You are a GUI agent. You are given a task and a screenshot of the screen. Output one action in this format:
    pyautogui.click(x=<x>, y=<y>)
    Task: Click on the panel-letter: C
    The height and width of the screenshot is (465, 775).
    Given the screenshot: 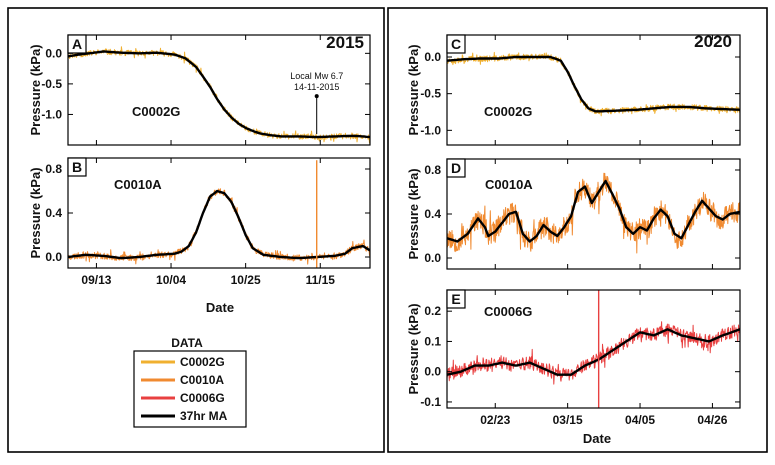 What is the action you would take?
    pyautogui.click(x=456, y=44)
    